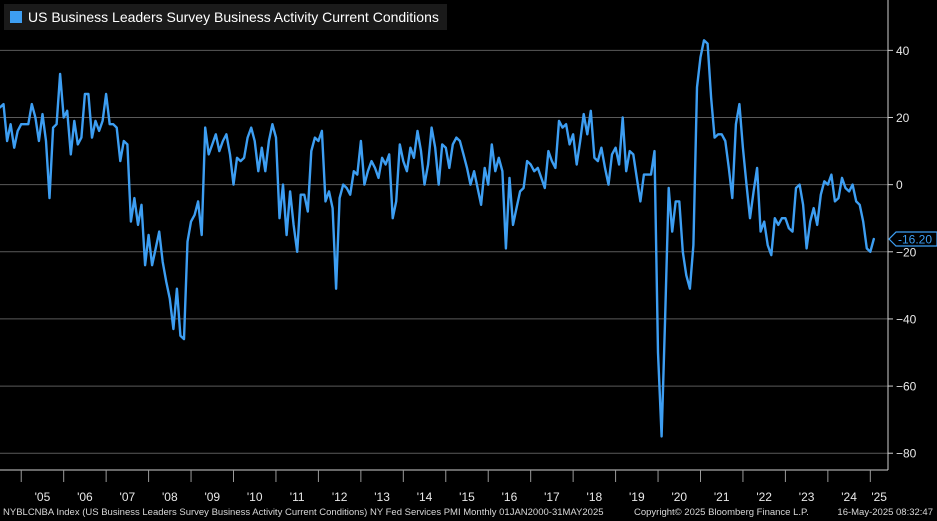  I want to click on y-tick-label: −20, so click(906, 252).